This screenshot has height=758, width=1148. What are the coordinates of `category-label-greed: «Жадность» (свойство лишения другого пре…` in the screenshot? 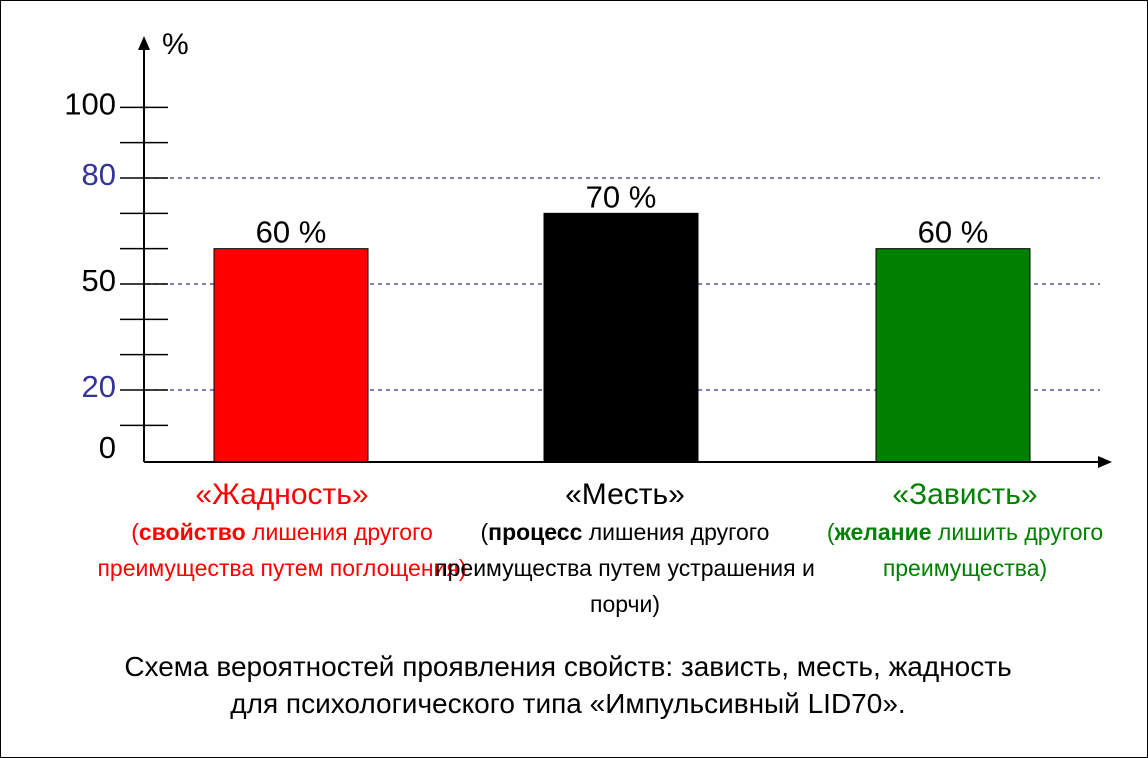 It's located at (282, 531).